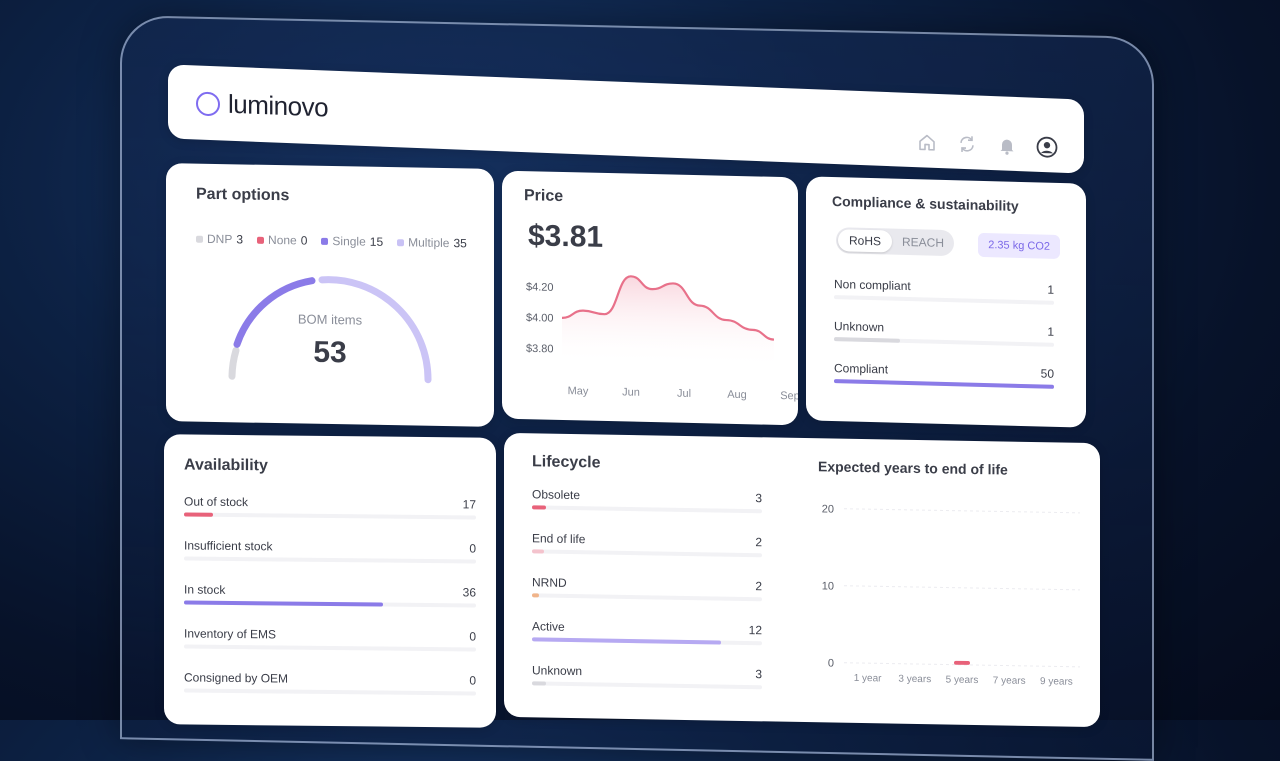 This screenshot has width=1280, height=761. Describe the element at coordinates (566, 462) in the screenshot. I see `card-title: Lifecycle` at that location.